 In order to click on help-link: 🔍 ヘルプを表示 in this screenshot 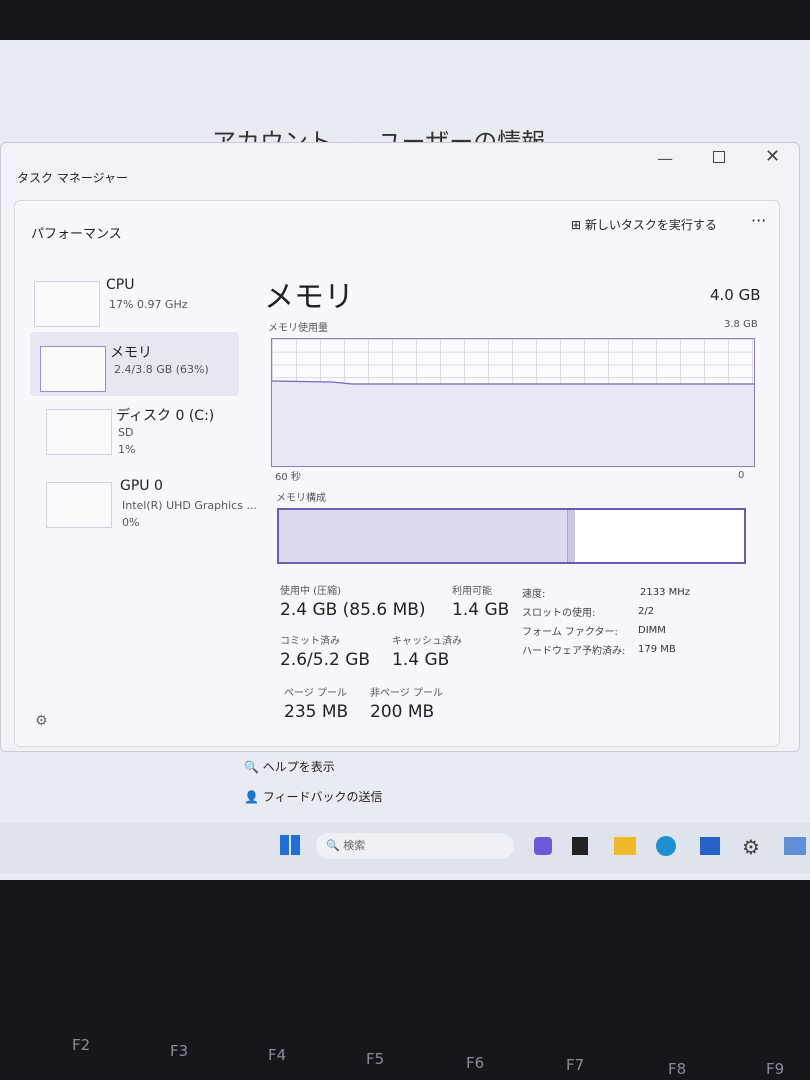, I will do `click(289, 767)`.